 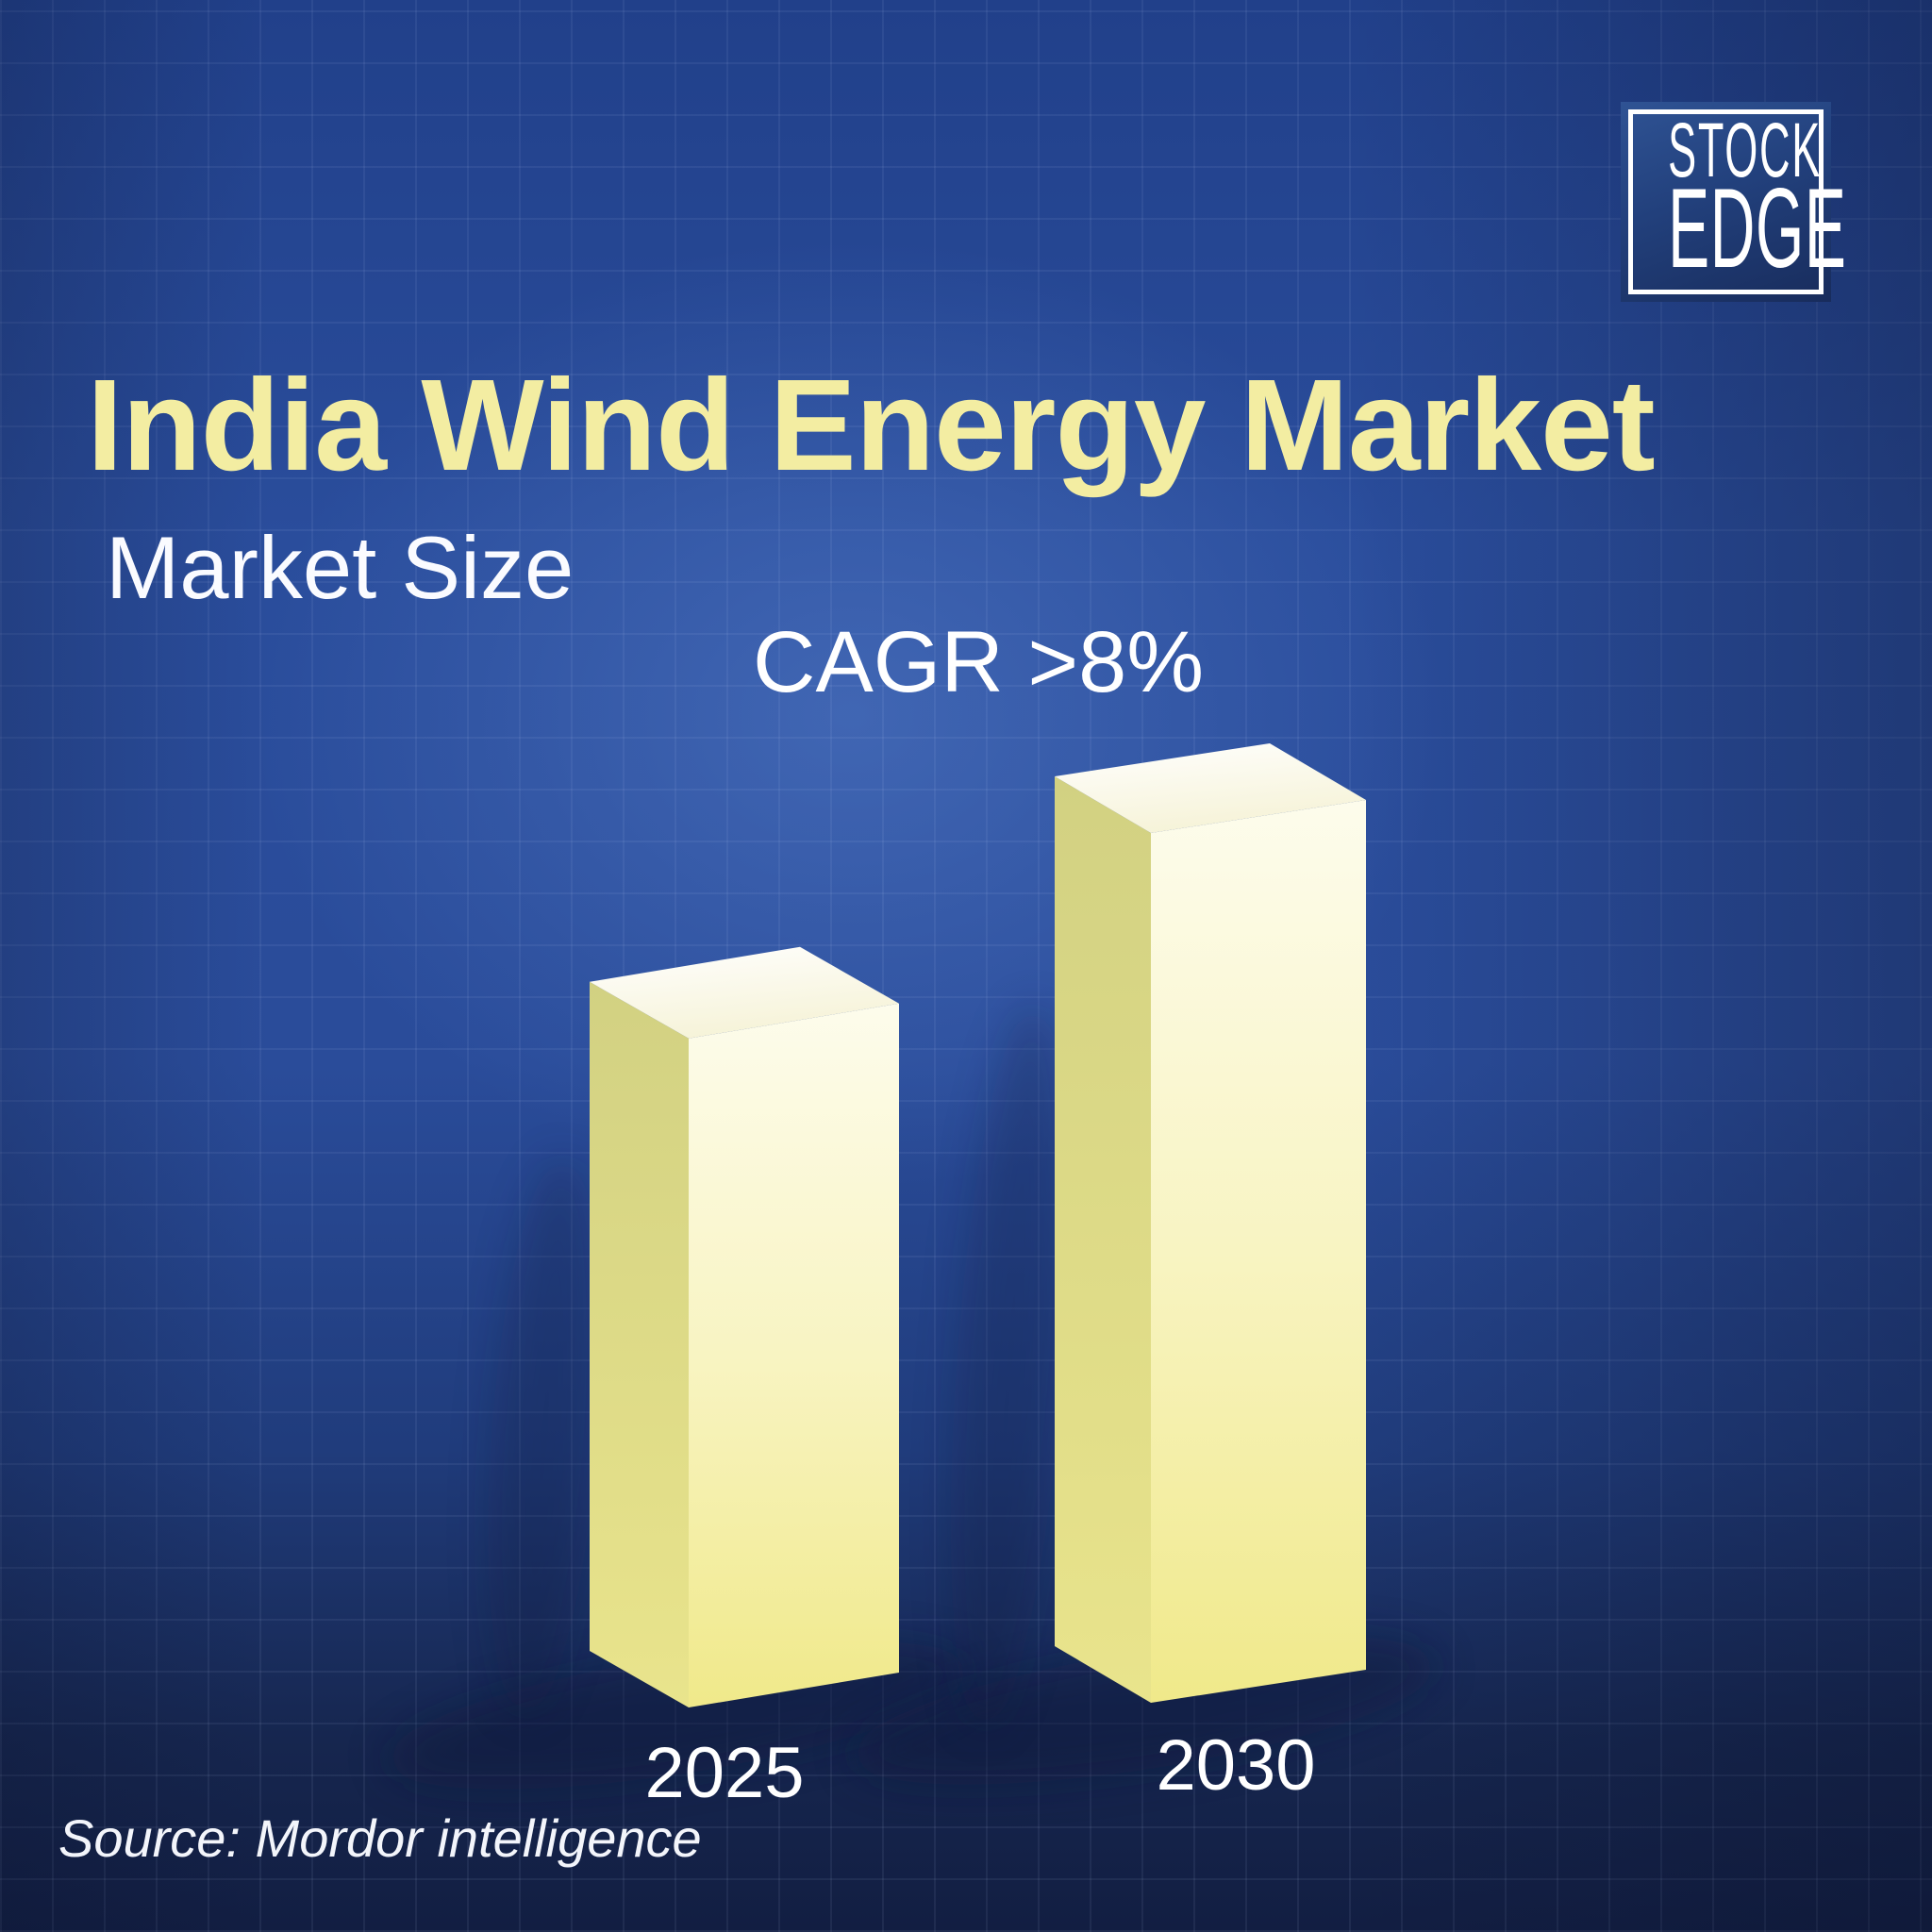 What do you see at coordinates (979, 662) in the screenshot?
I see `cagr-annotation: CAGR >8%` at bounding box center [979, 662].